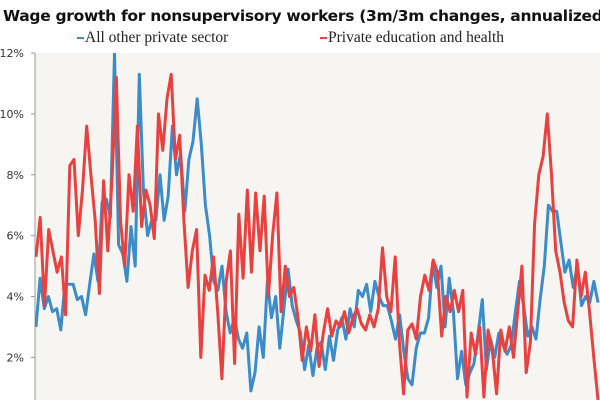  Describe the element at coordinates (12, 114) in the screenshot. I see `y-tick-label: 10%` at that location.